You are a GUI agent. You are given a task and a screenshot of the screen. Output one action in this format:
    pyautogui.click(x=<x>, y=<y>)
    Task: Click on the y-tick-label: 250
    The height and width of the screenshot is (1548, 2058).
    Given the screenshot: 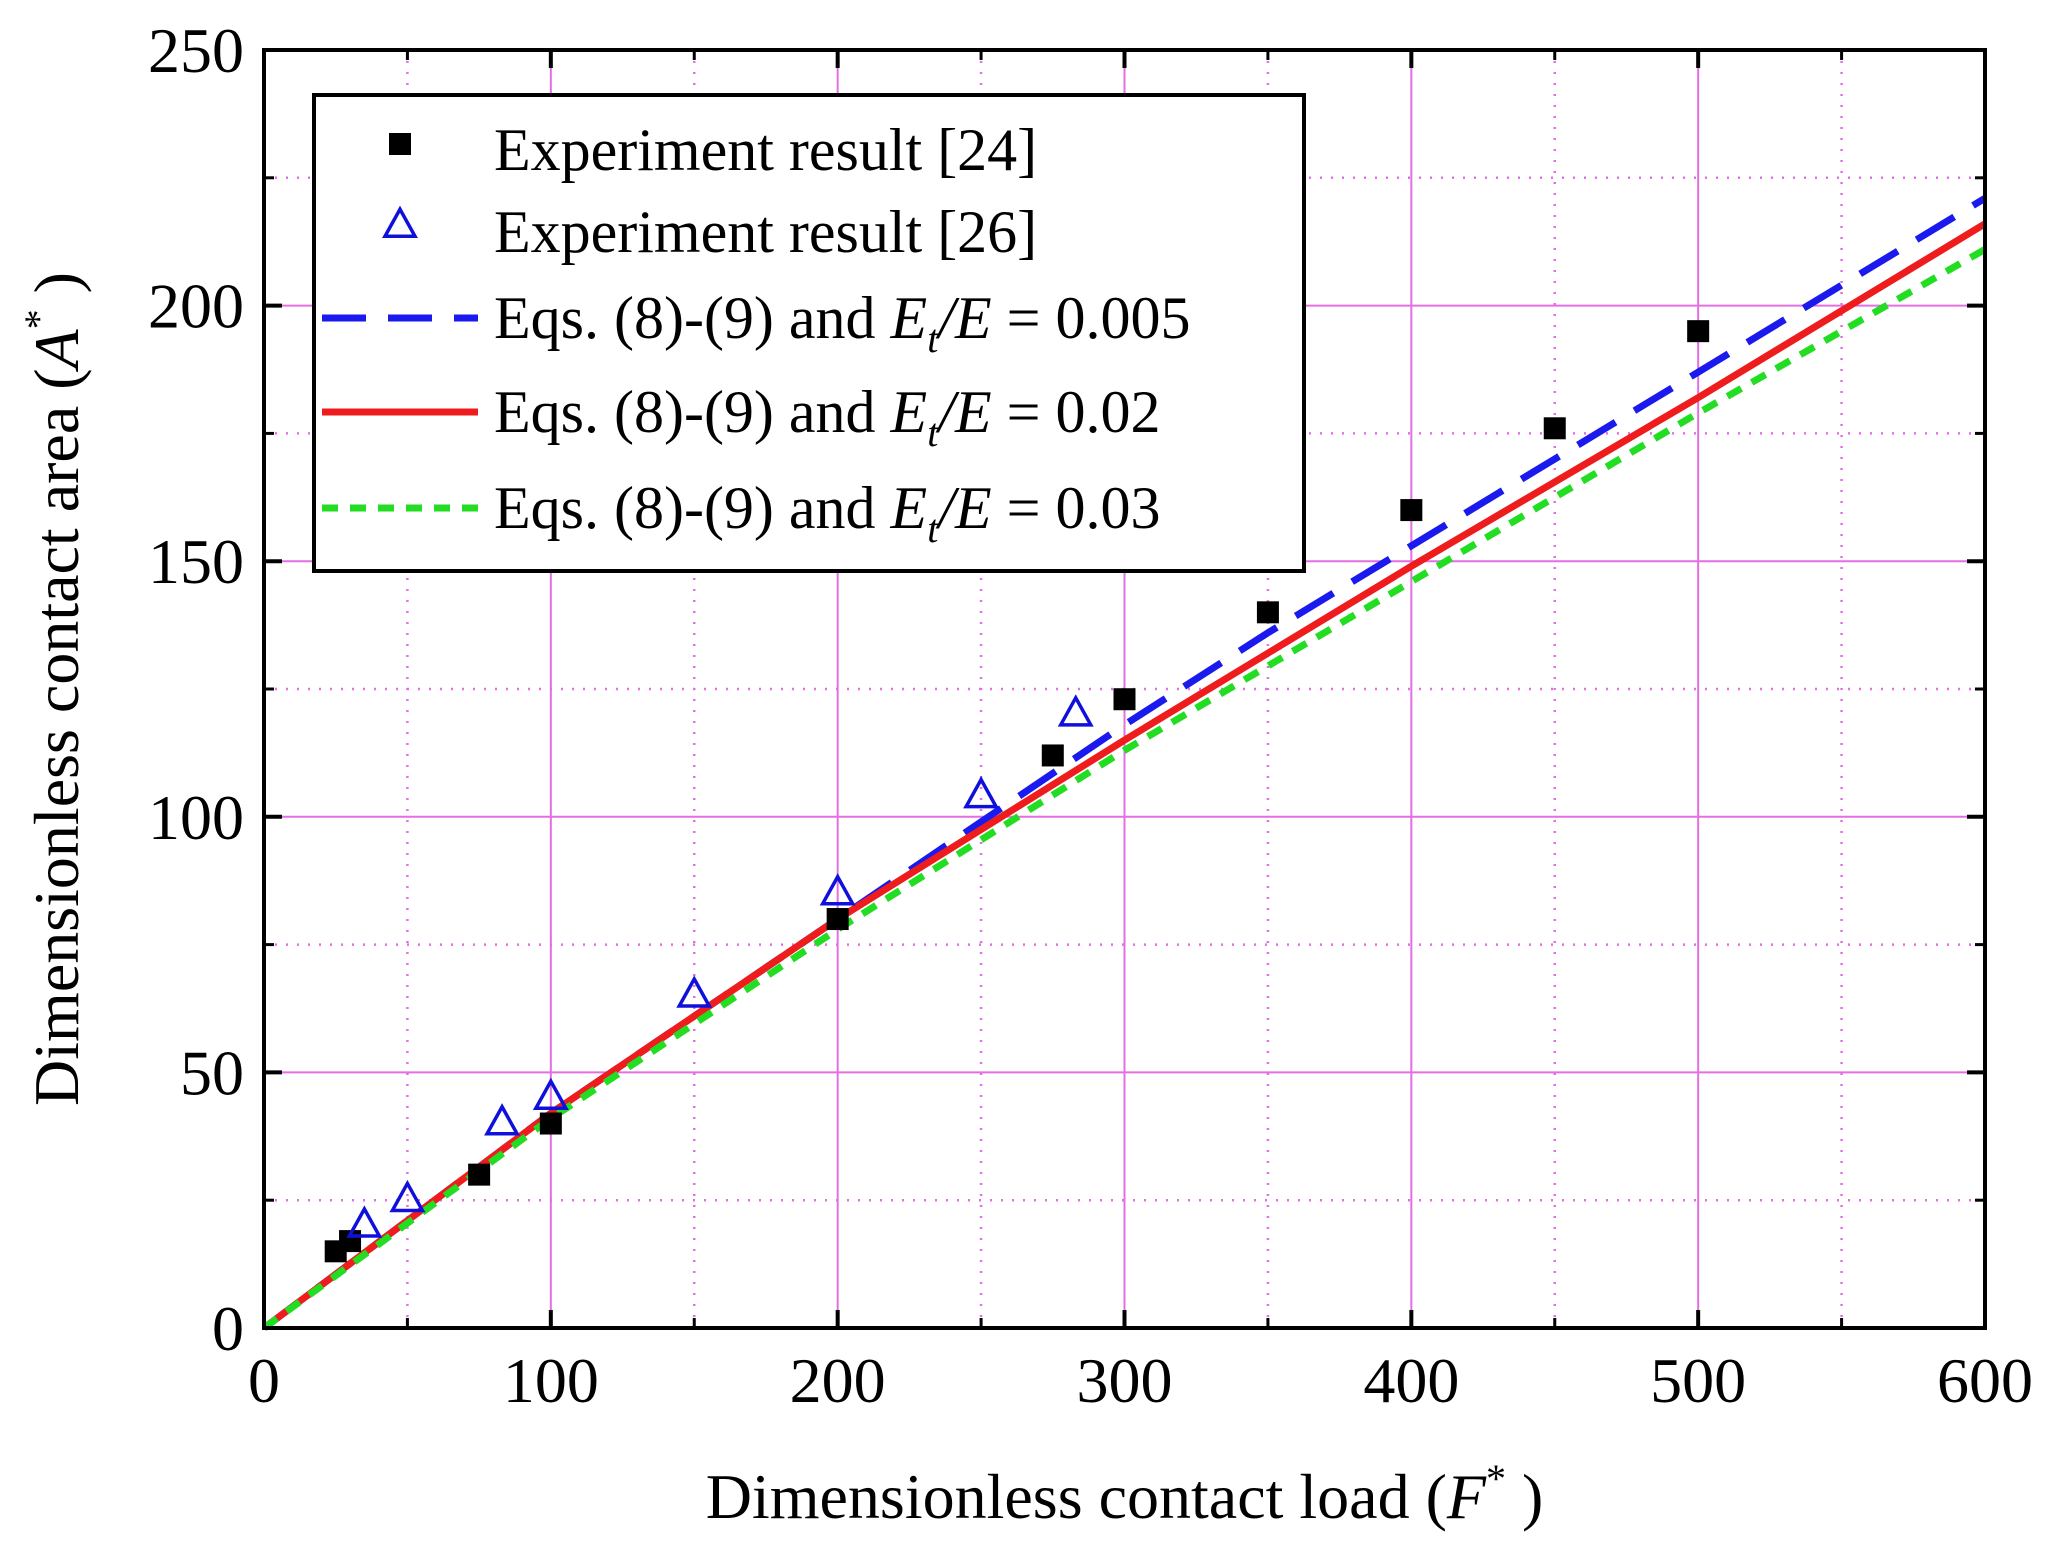 What is the action you would take?
    pyautogui.click(x=196, y=50)
    